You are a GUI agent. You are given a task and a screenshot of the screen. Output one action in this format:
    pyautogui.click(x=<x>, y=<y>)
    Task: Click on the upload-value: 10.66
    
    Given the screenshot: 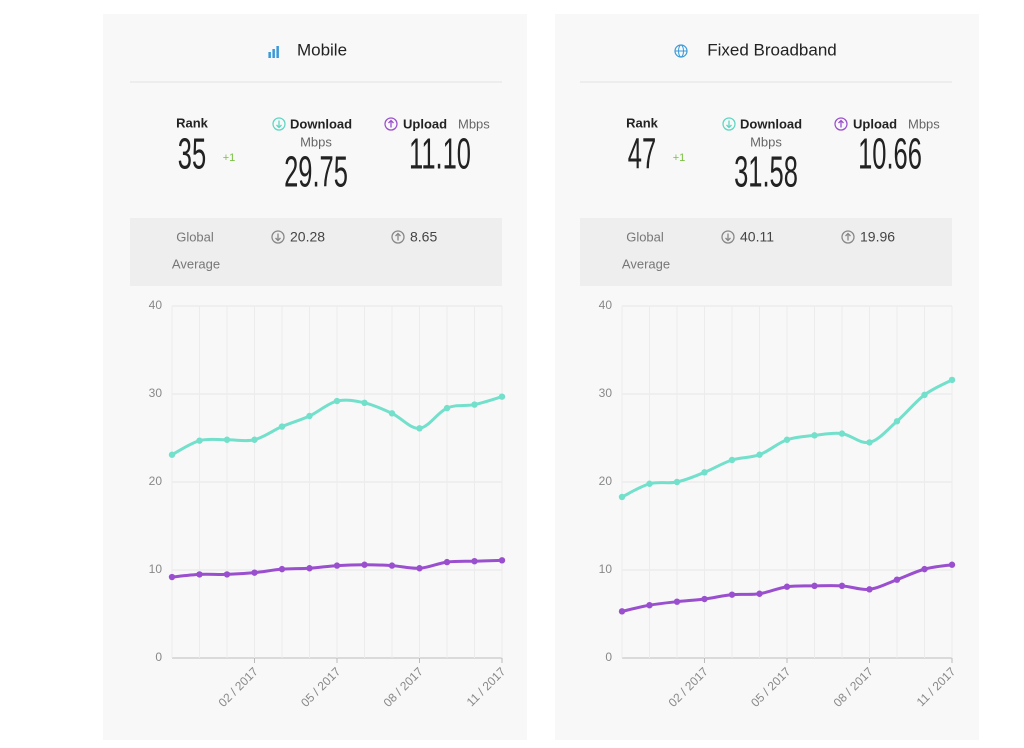 What is the action you would take?
    pyautogui.click(x=890, y=153)
    